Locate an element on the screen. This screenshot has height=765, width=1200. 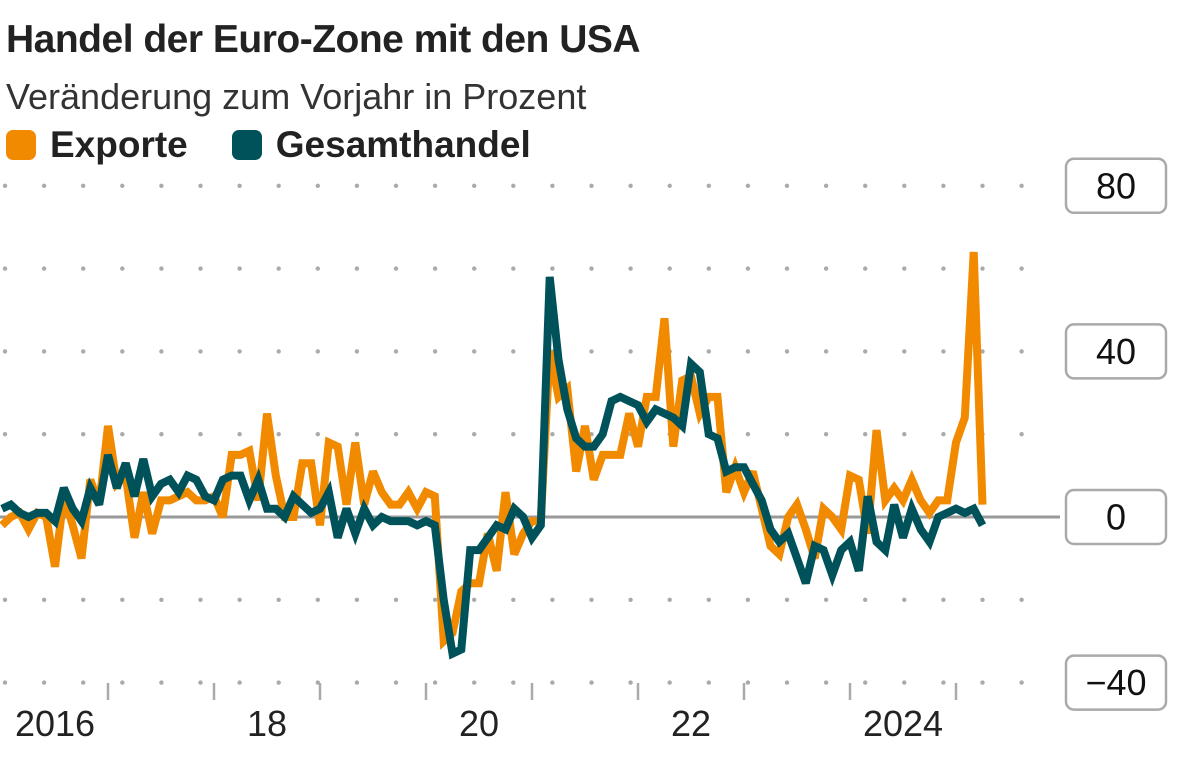
y-label-text: 0 is located at coordinates (1116, 517).